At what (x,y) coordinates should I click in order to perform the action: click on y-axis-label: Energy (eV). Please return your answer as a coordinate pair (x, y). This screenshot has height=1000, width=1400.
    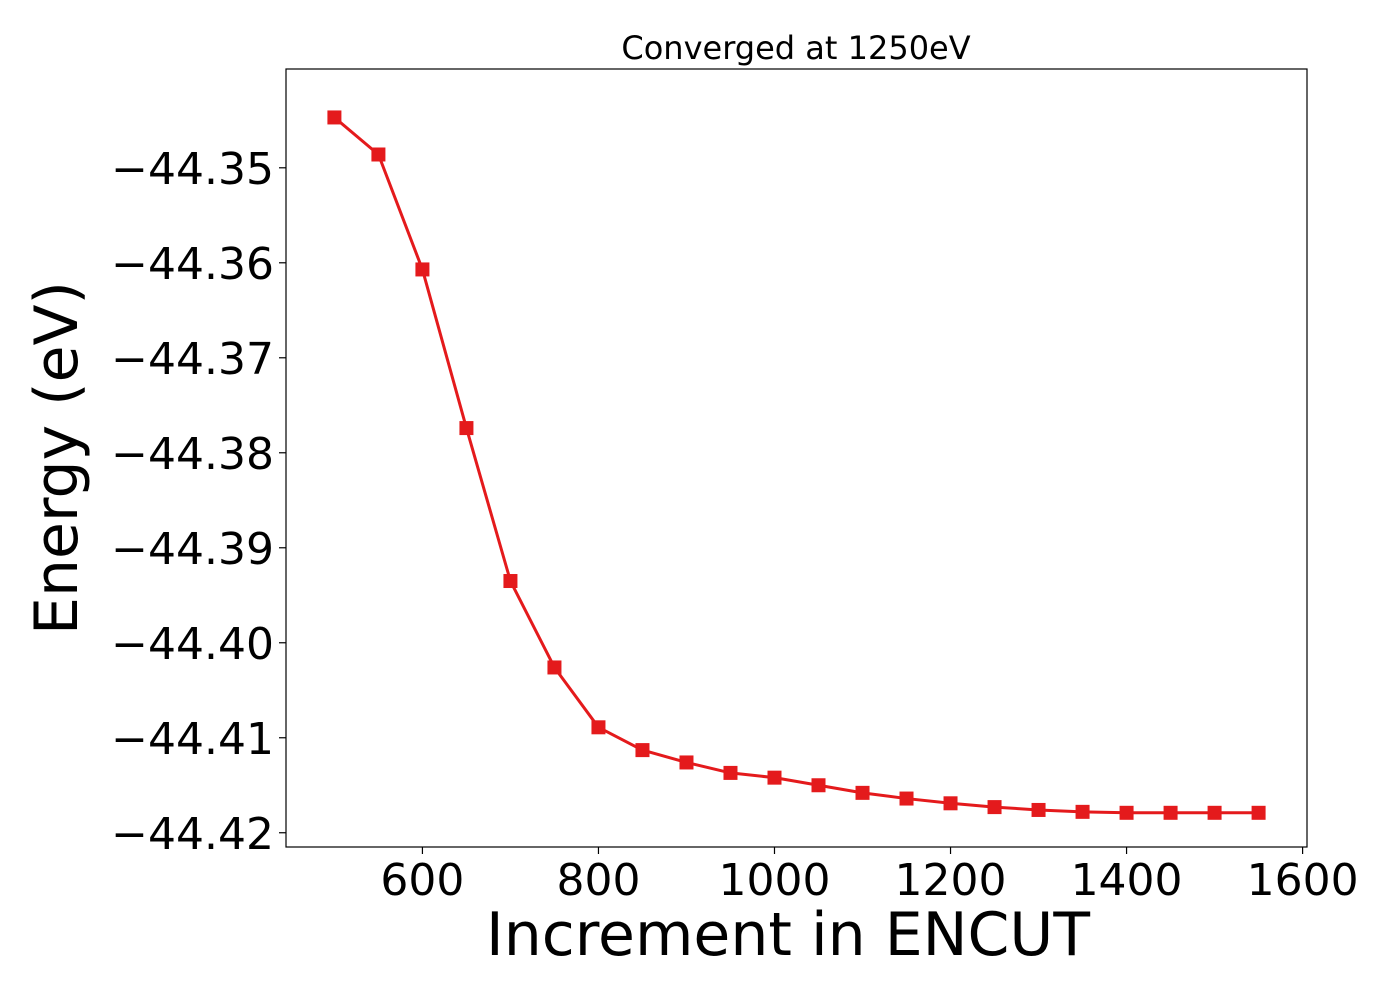
    Looking at the image, I should click on (57, 458).